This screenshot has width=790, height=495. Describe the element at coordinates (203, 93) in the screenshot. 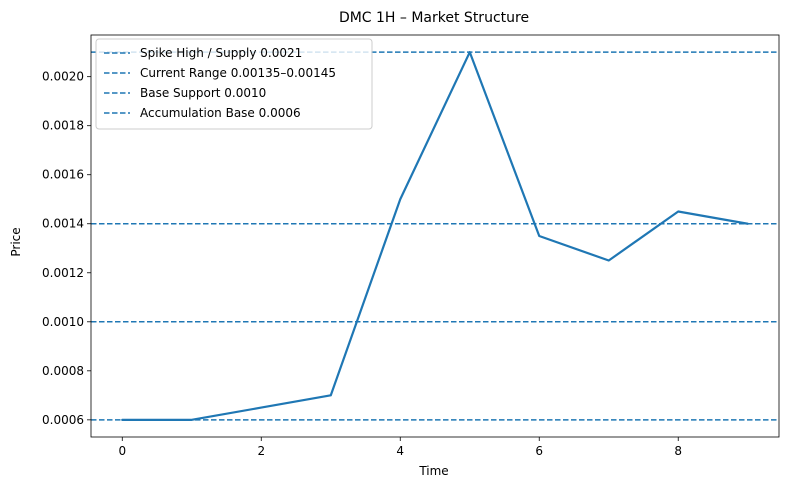

I see `legend-label: Base Support 0.0010` at that location.